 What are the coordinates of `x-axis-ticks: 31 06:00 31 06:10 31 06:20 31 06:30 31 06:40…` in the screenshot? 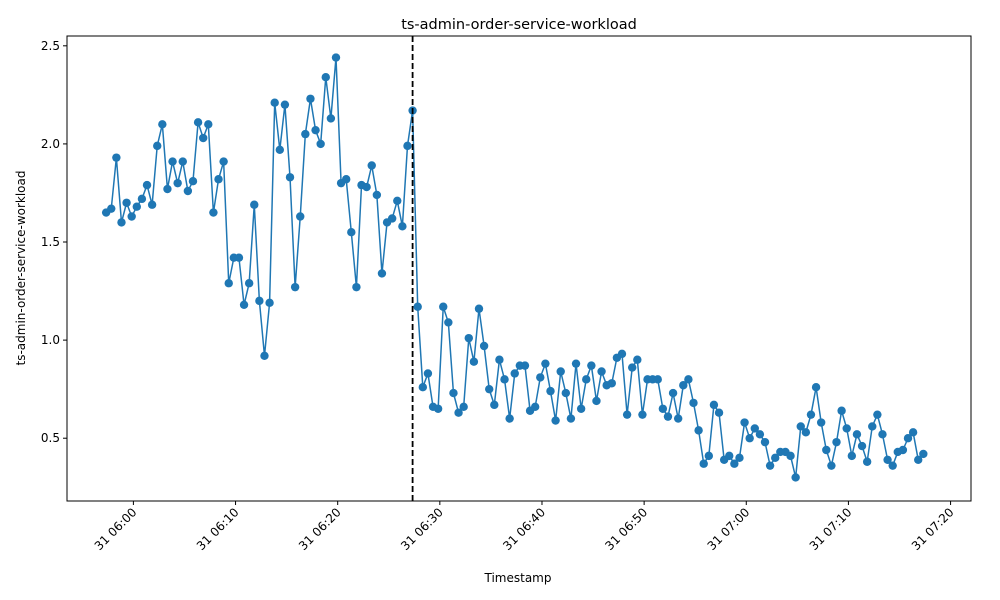 It's located at (524, 527).